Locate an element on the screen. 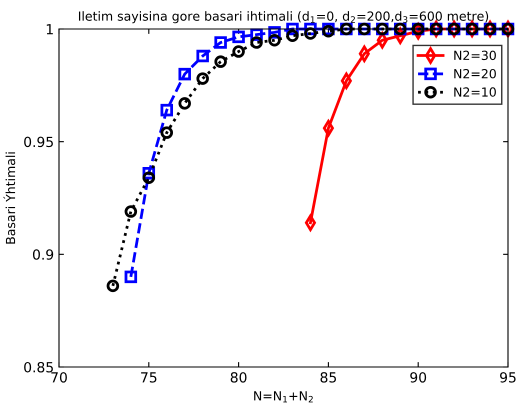 This screenshot has height=410, width=518. x-tick-label: 70 is located at coordinates (59, 377).